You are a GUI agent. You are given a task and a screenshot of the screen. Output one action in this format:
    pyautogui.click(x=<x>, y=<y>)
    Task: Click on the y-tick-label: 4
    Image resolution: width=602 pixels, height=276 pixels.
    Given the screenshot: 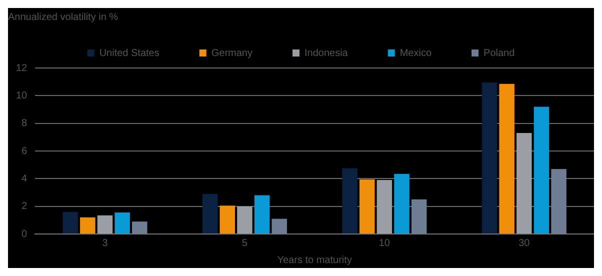 What is the action you would take?
    pyautogui.click(x=25, y=178)
    